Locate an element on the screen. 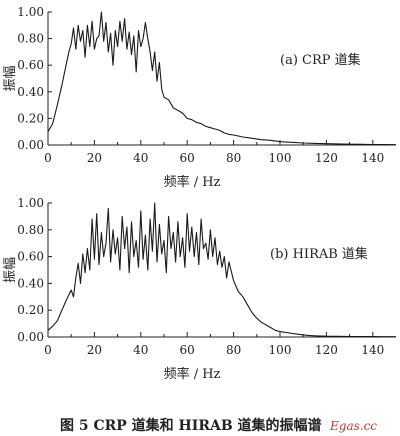  panel-annotation: (b) HIRAB 道集 is located at coordinates (319, 254).